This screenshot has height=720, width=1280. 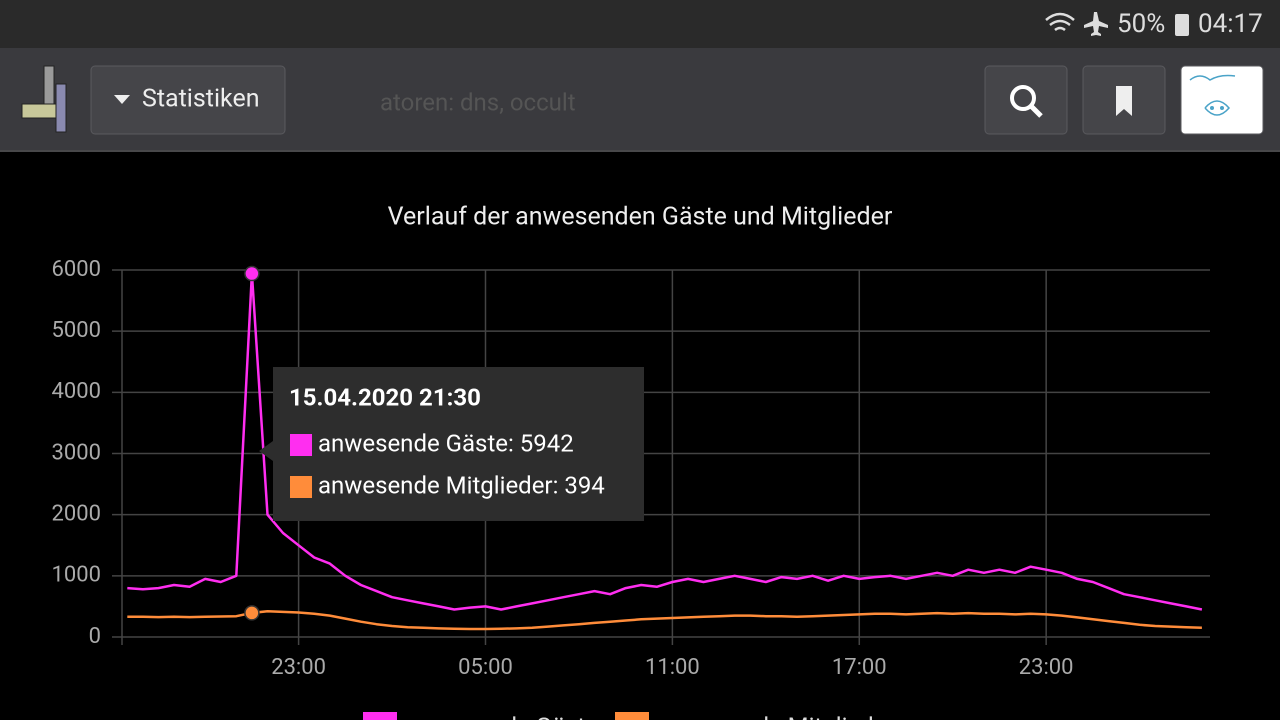 I want to click on tooltip-line: anwesende Gäste: 5942, so click(x=446, y=443).